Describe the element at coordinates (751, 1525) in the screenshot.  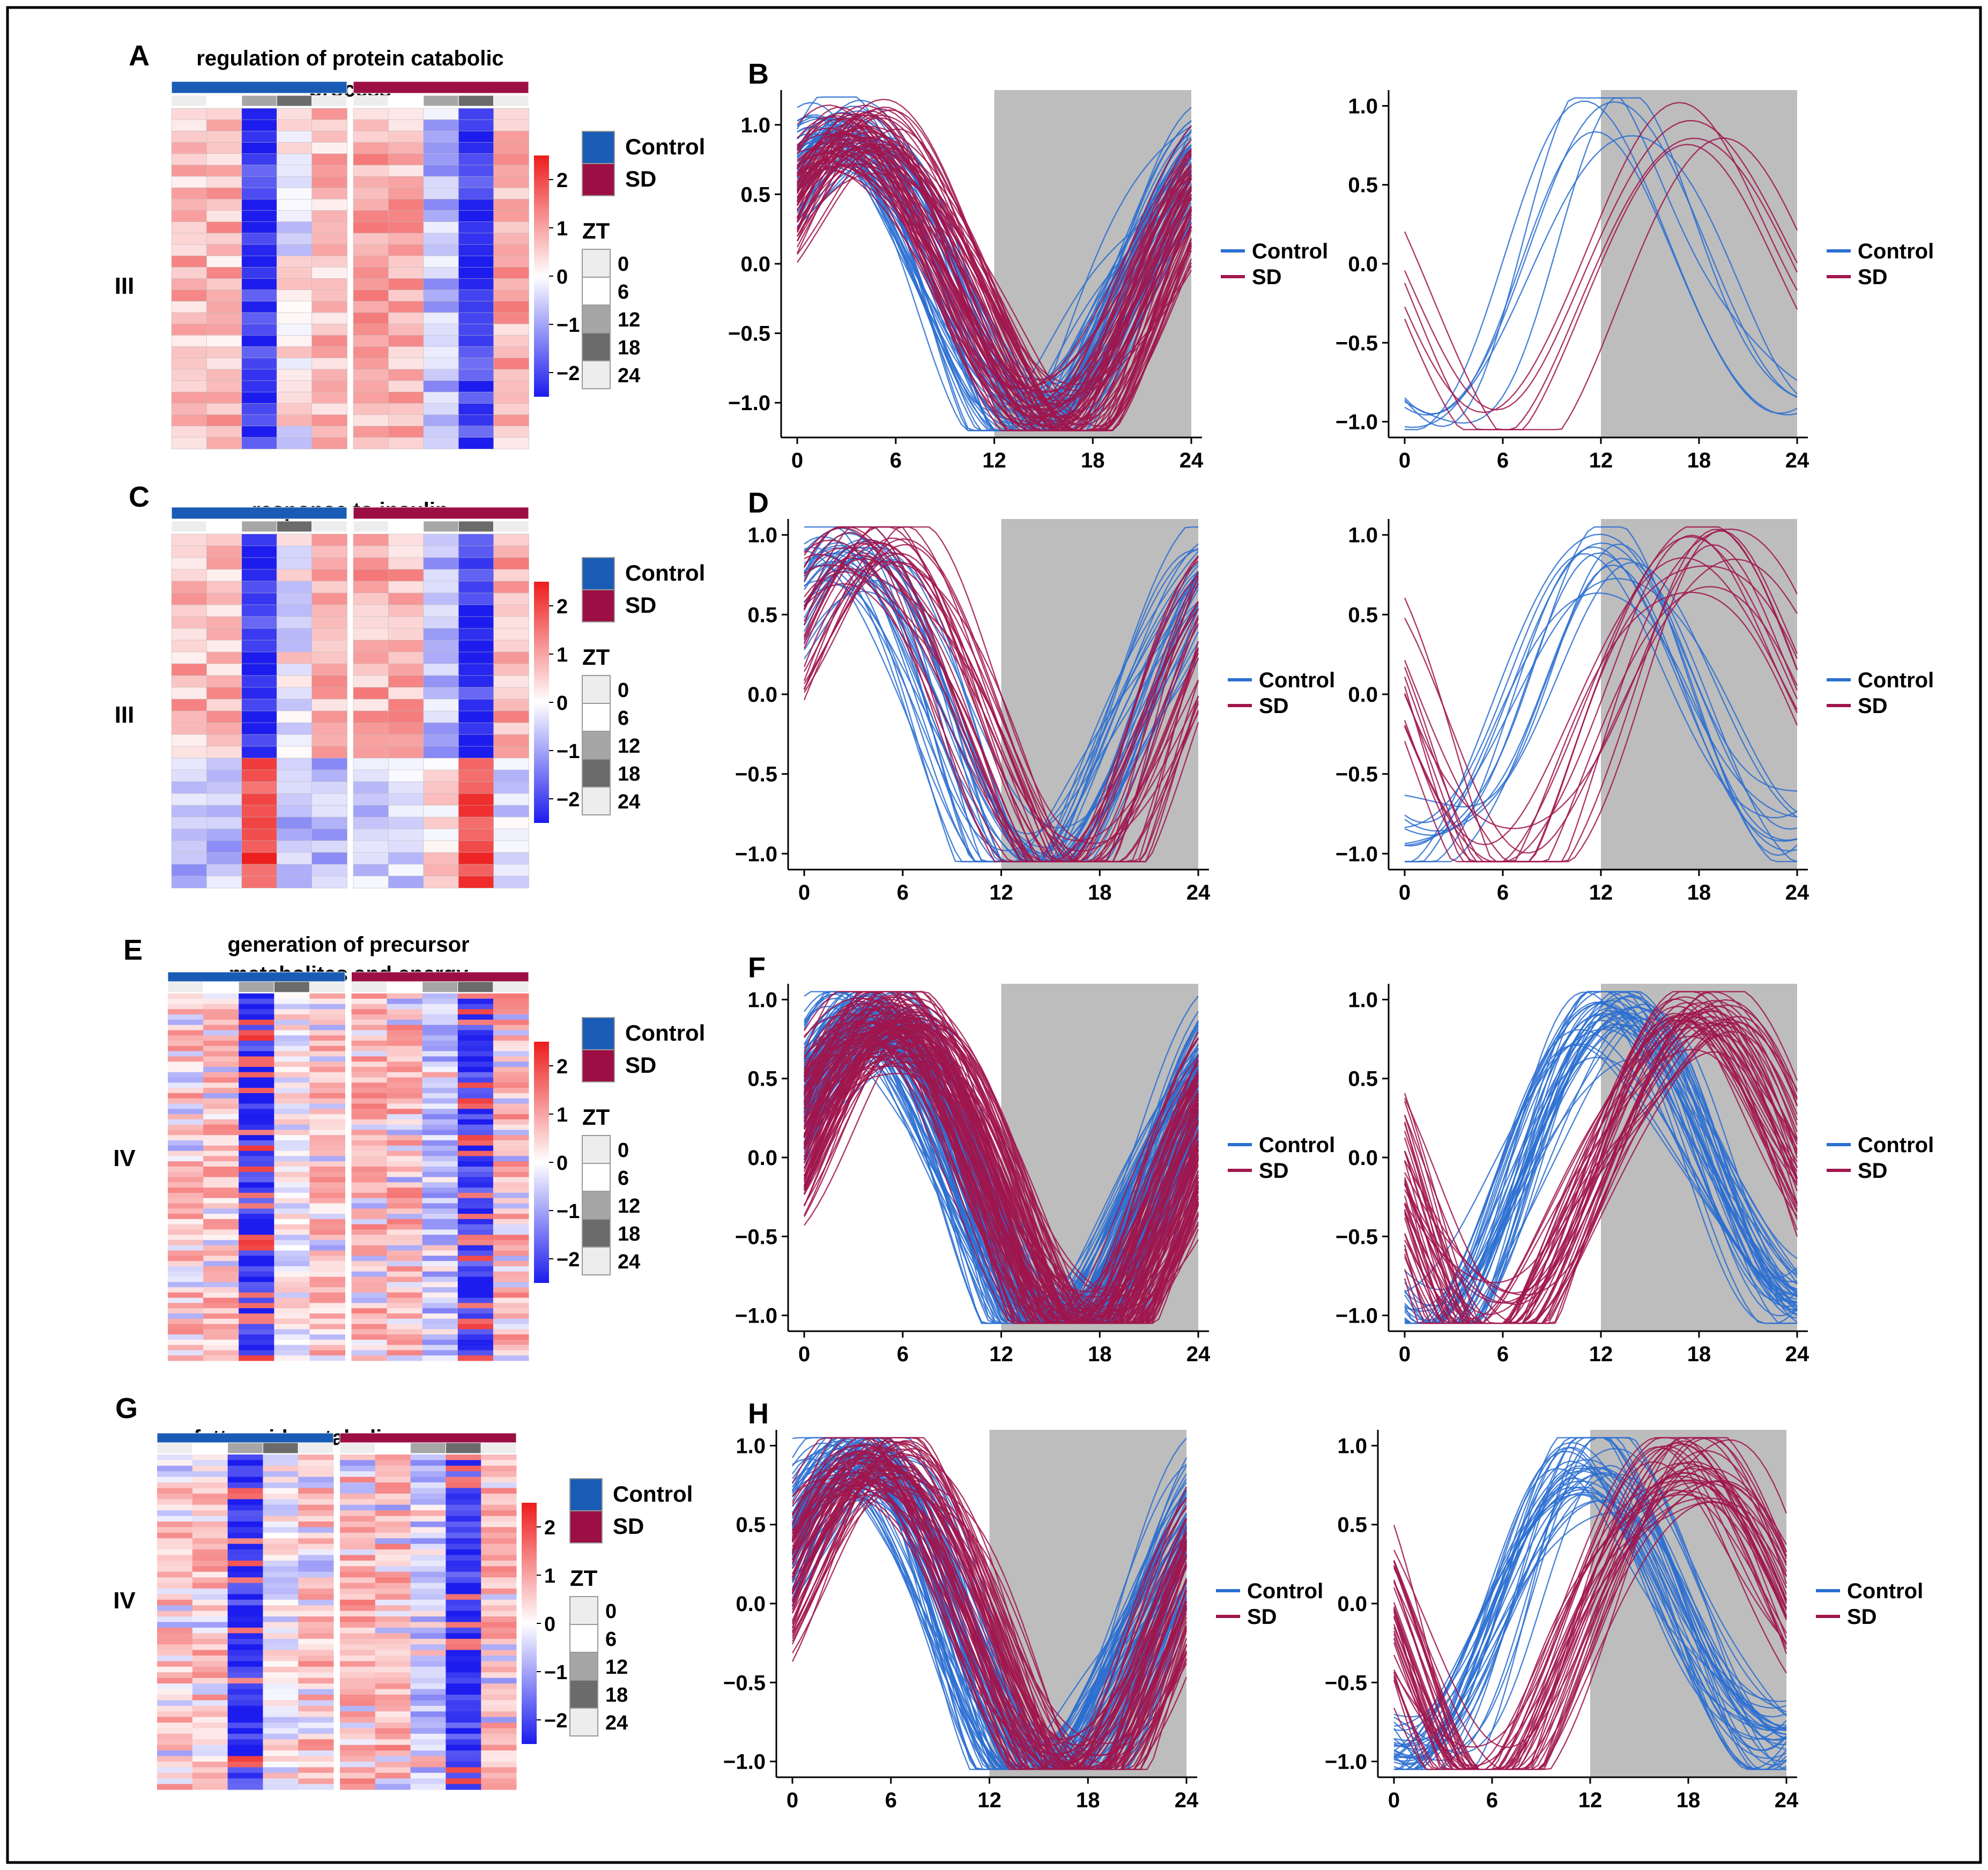
I see `y-tick-label: 0.5` at that location.